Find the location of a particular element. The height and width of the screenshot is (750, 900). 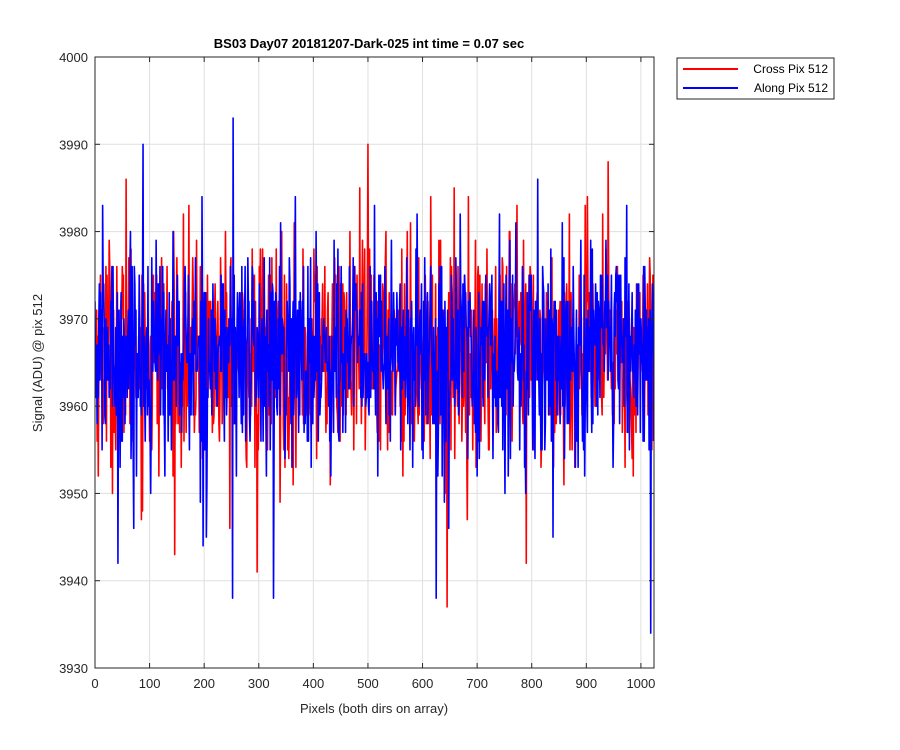

x-tick-label: 100 is located at coordinates (150, 683).